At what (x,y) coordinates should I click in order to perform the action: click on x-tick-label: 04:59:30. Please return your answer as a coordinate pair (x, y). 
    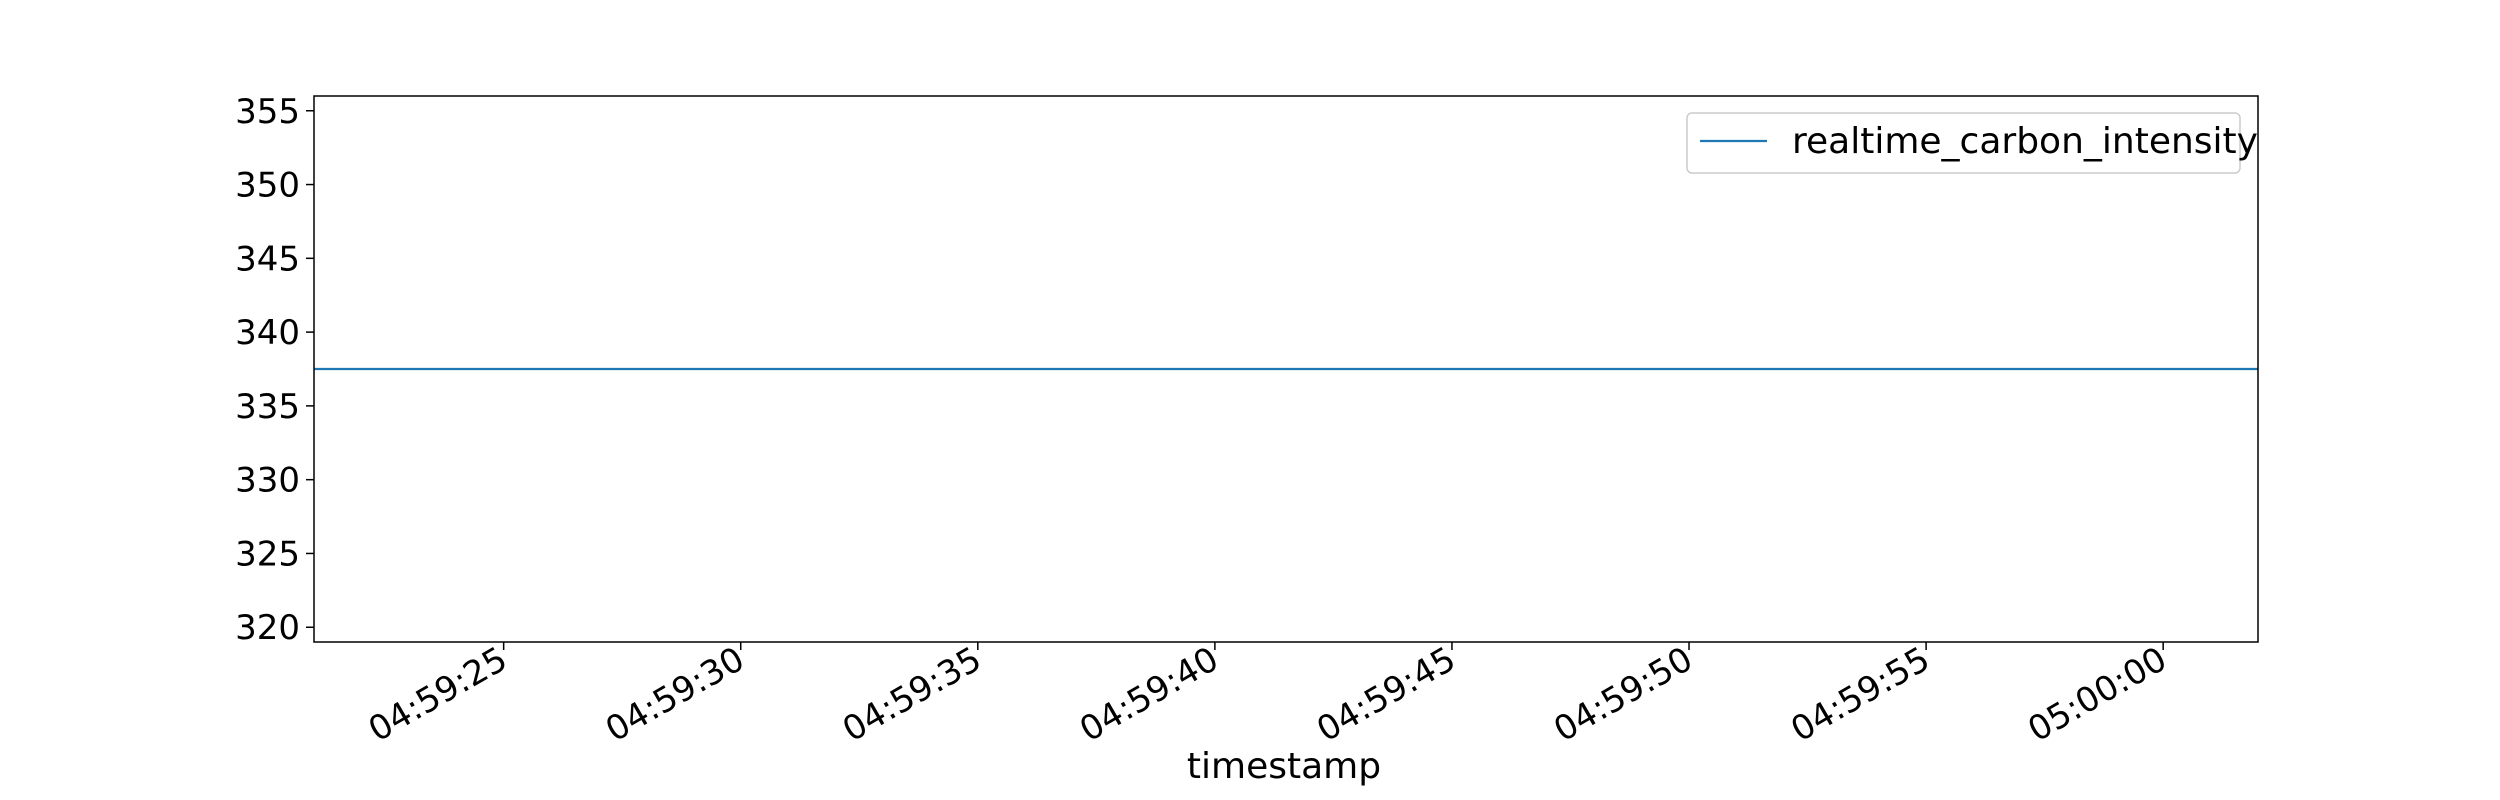
    Looking at the image, I should click on (675, 694).